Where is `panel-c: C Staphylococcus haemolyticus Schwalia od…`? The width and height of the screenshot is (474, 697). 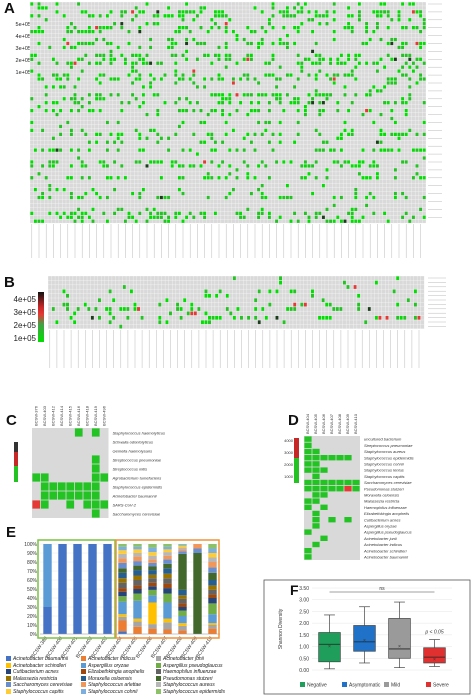 panel-c: C Staphylococcus haemolyticus Schwalia od… is located at coordinates (117, 462).